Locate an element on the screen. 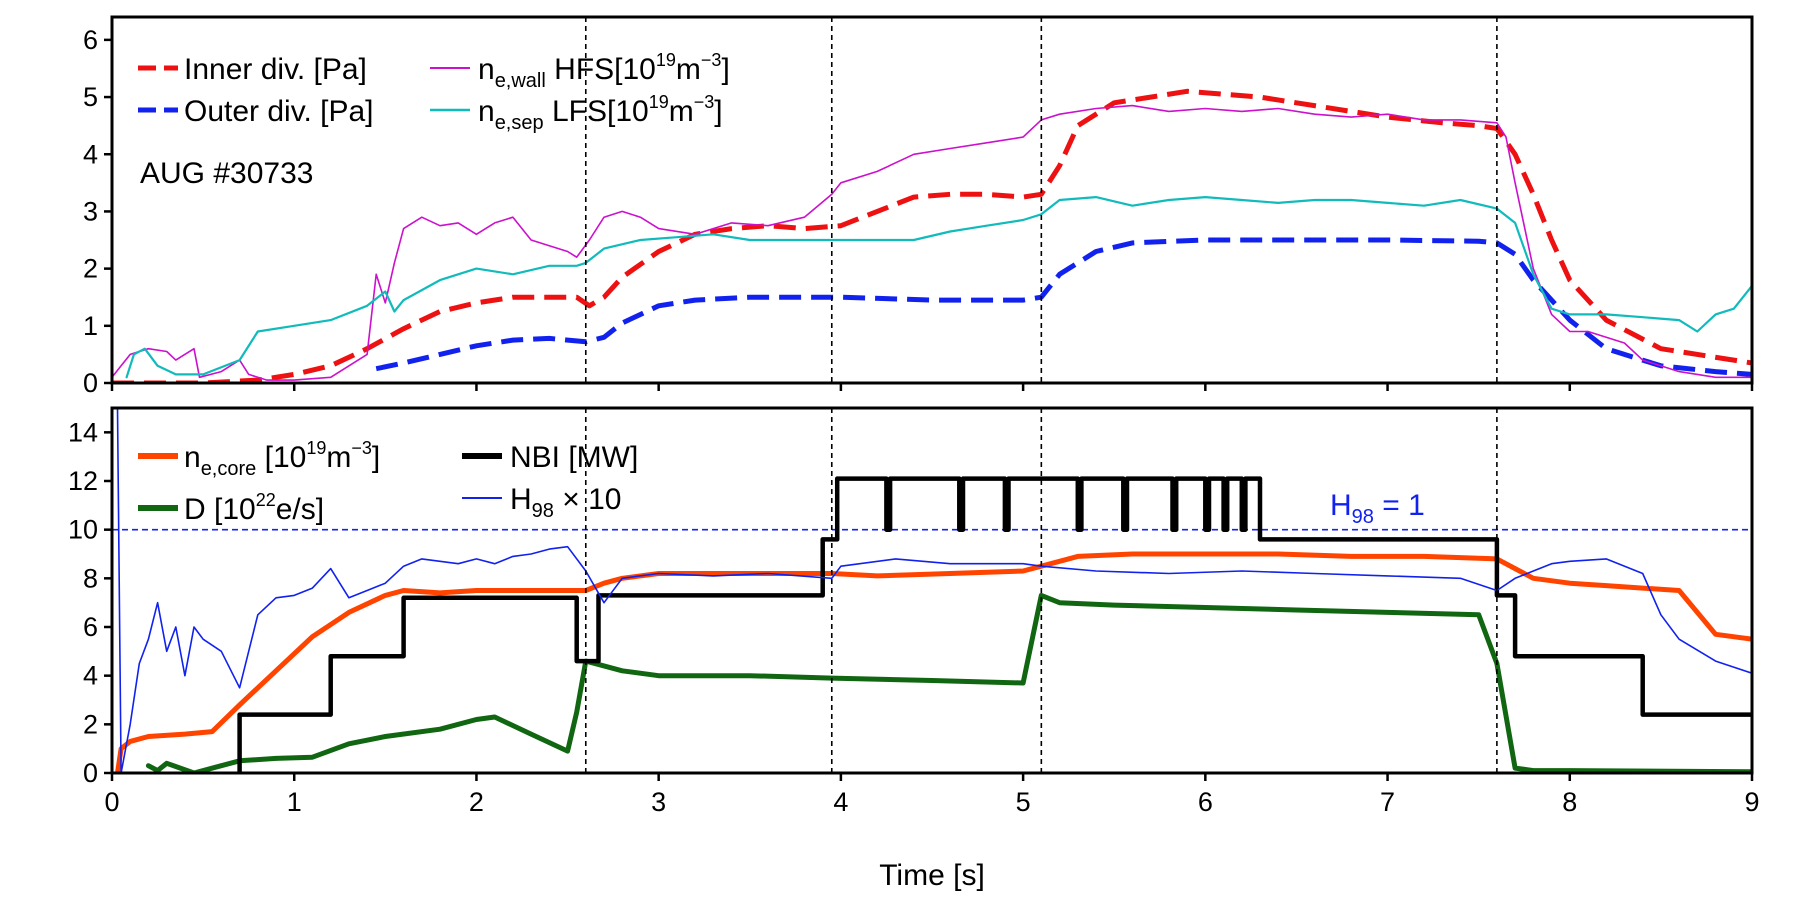  xtick-label: 9 is located at coordinates (1751, 802).